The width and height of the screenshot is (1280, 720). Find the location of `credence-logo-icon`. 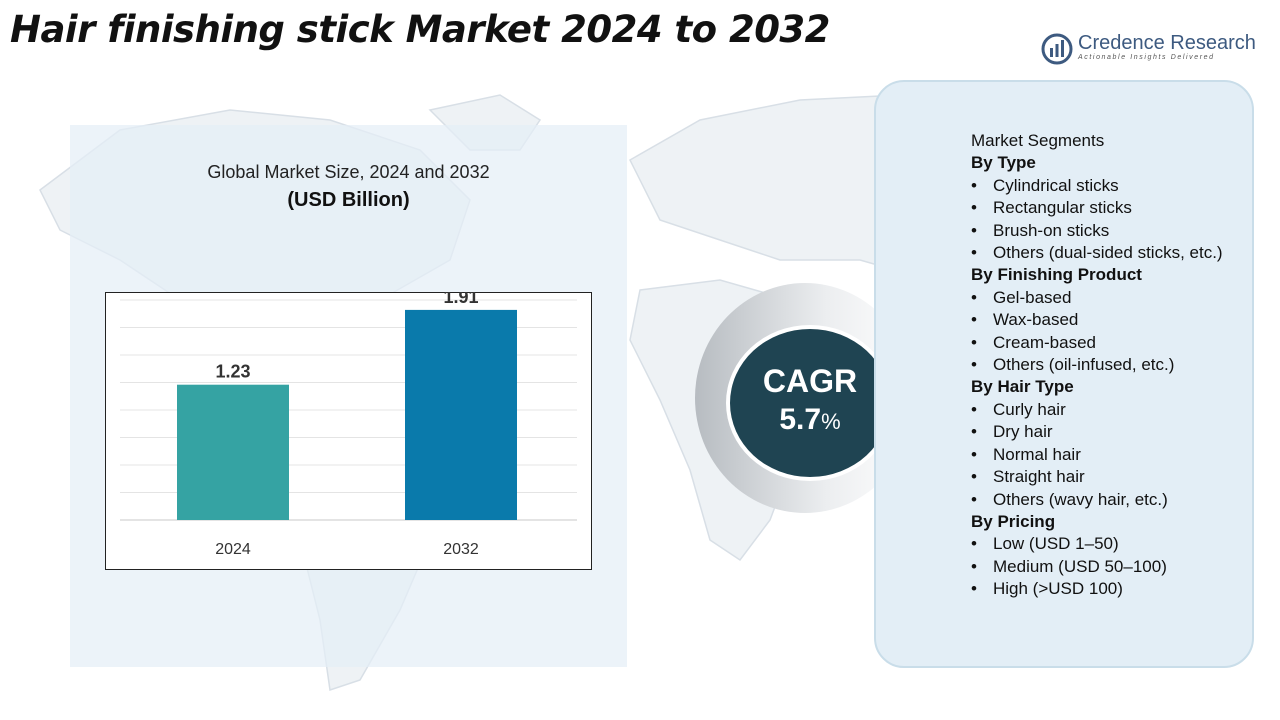

credence-logo-icon is located at coordinates (1057, 49).